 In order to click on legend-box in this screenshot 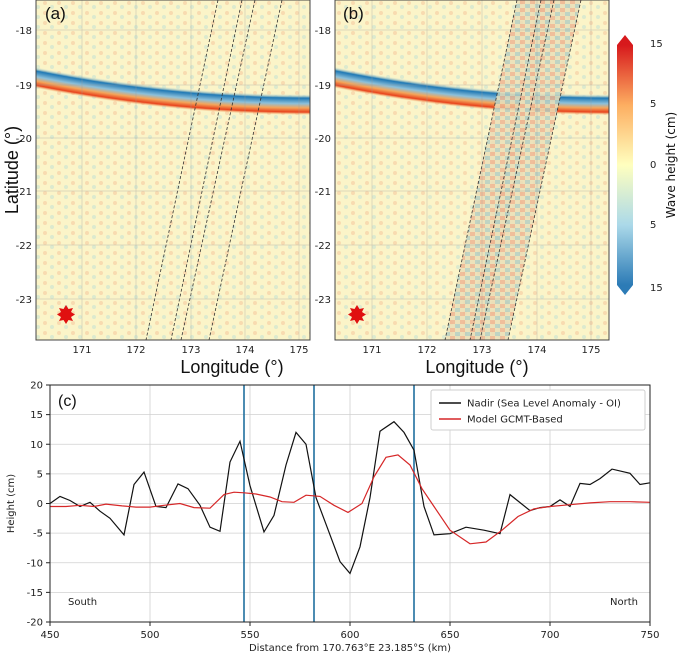, I will do `click(538, 410)`.